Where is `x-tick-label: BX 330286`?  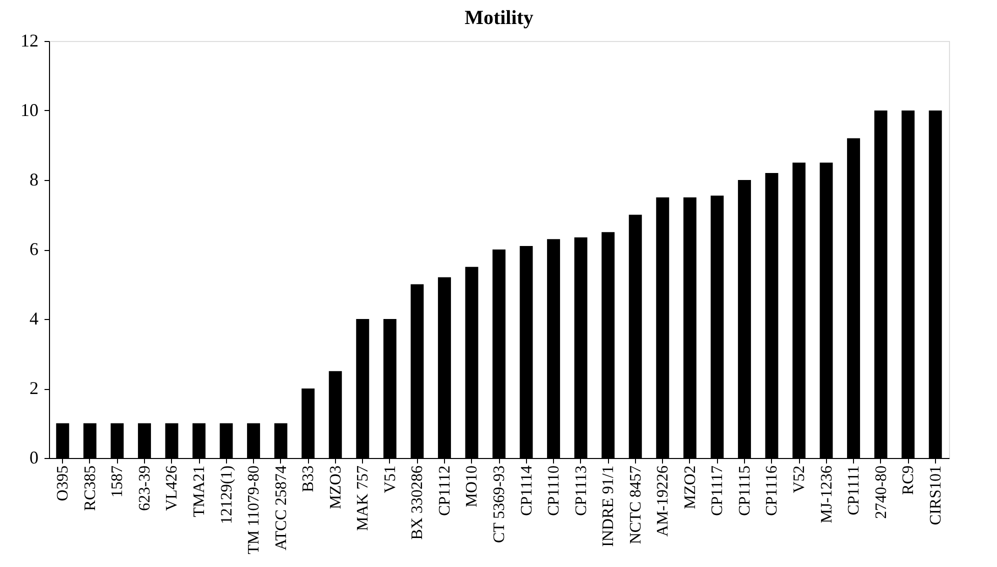 x-tick-label: BX 330286 is located at coordinates (417, 503).